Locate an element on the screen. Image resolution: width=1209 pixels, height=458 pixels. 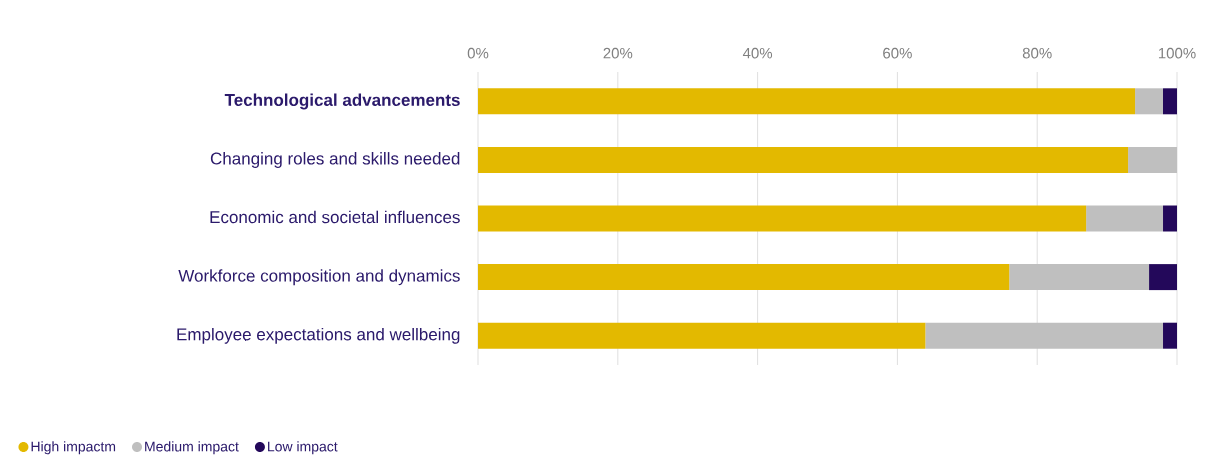
y-tick-label: Changing roles and skills needed is located at coordinates (335, 160).